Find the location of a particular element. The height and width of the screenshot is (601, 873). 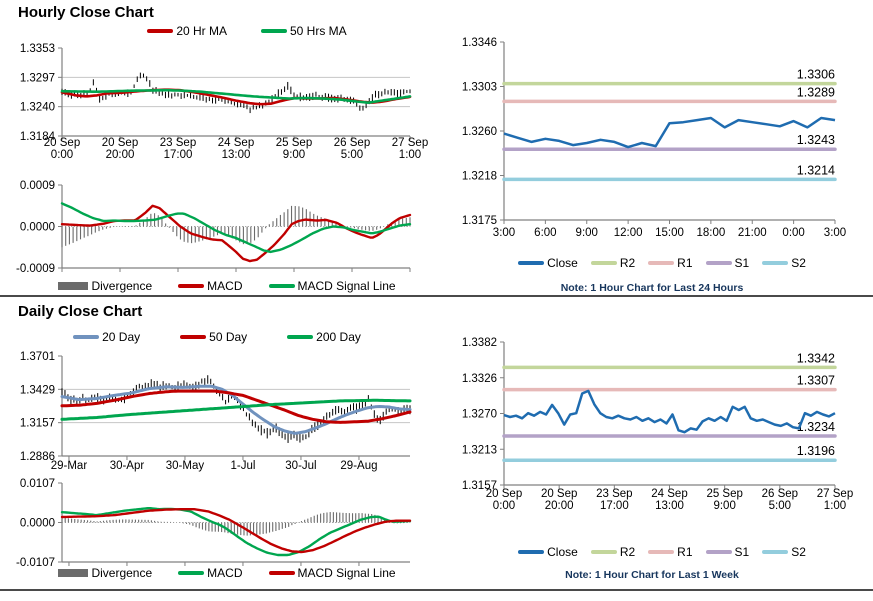

legend-item: 20 Hr MA is located at coordinates (187, 31).